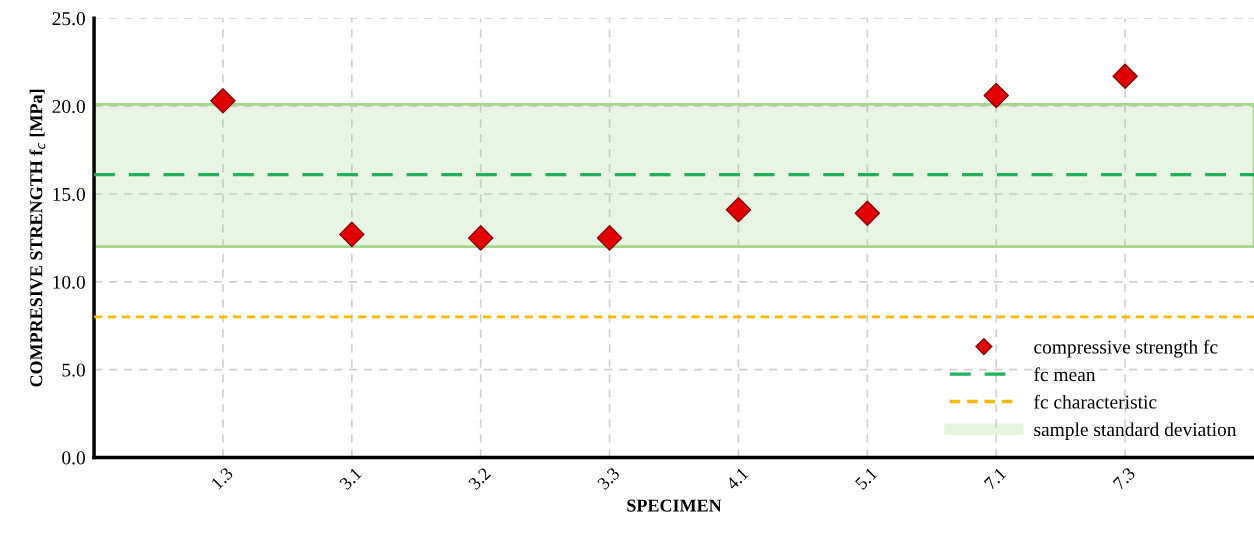 The image size is (1254, 537). What do you see at coordinates (69, 282) in the screenshot?
I see `y-tick-label: 10.0` at bounding box center [69, 282].